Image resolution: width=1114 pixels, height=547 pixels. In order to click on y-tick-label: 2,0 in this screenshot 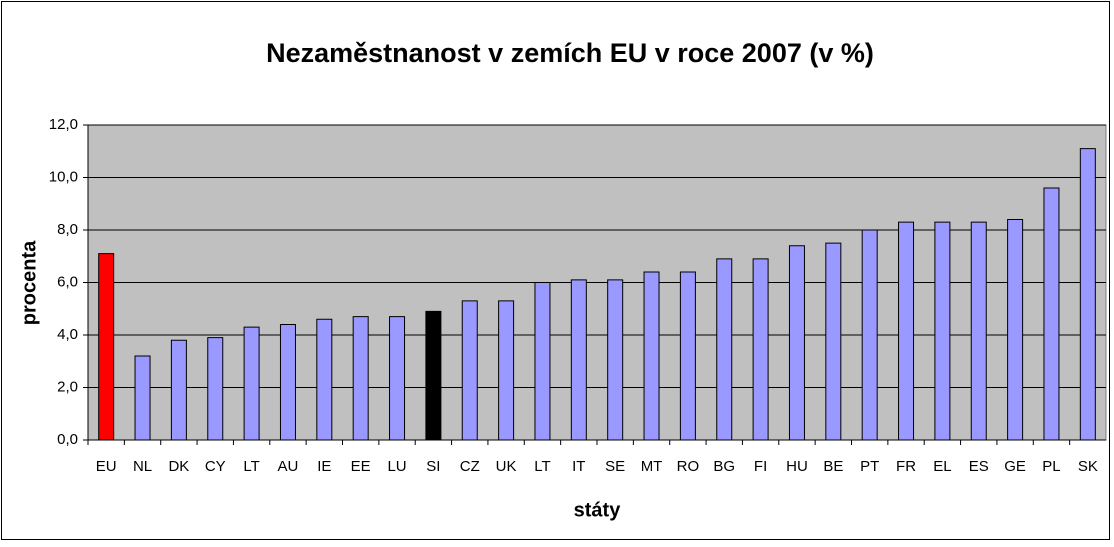, I will do `click(67, 386)`.